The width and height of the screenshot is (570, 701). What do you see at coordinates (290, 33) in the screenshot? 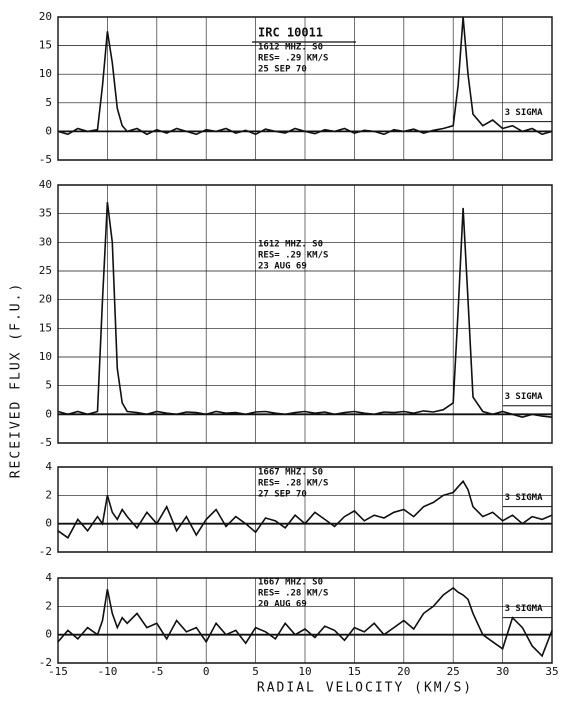
I see `panel-title: IRC 10011` at bounding box center [290, 33].